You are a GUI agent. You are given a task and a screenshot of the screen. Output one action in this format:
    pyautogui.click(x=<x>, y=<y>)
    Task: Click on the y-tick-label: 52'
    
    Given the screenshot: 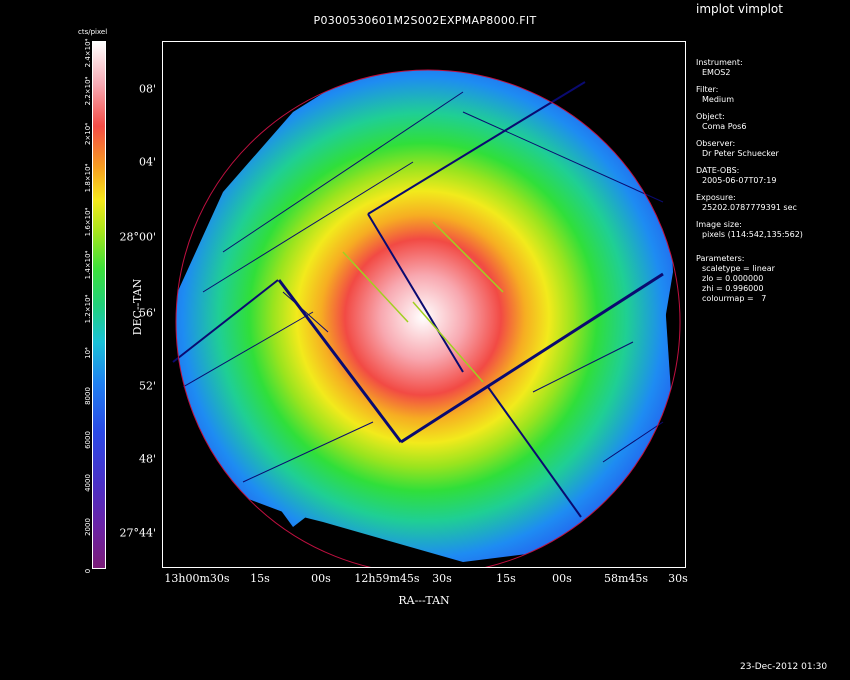 What is the action you would take?
    pyautogui.click(x=147, y=386)
    